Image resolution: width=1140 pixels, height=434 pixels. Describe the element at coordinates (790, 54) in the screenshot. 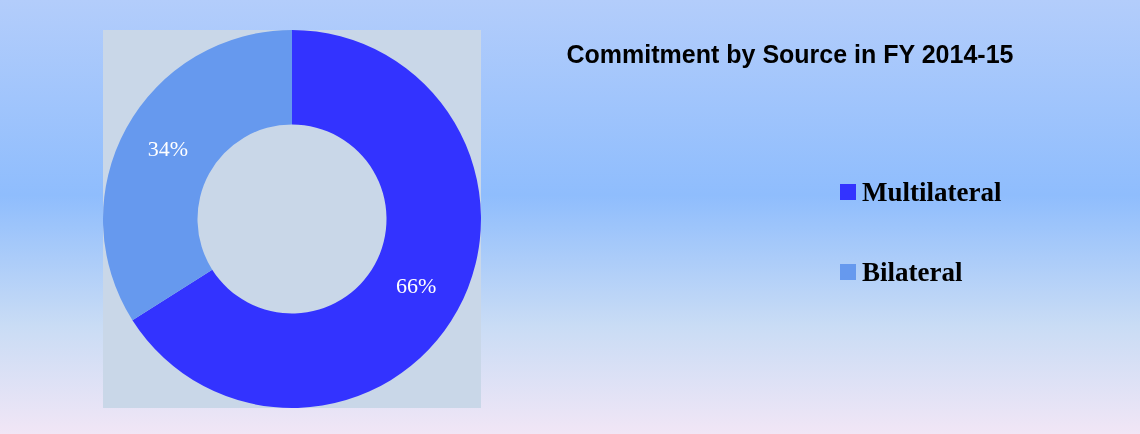

I see `chart-title: Commitment by Source in FY 2014-15` at that location.